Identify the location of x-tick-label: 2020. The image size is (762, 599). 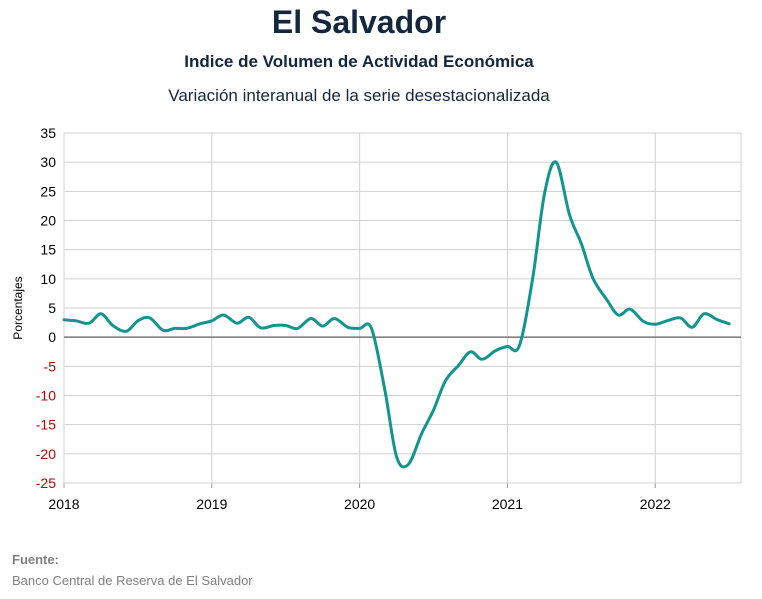
(359, 504).